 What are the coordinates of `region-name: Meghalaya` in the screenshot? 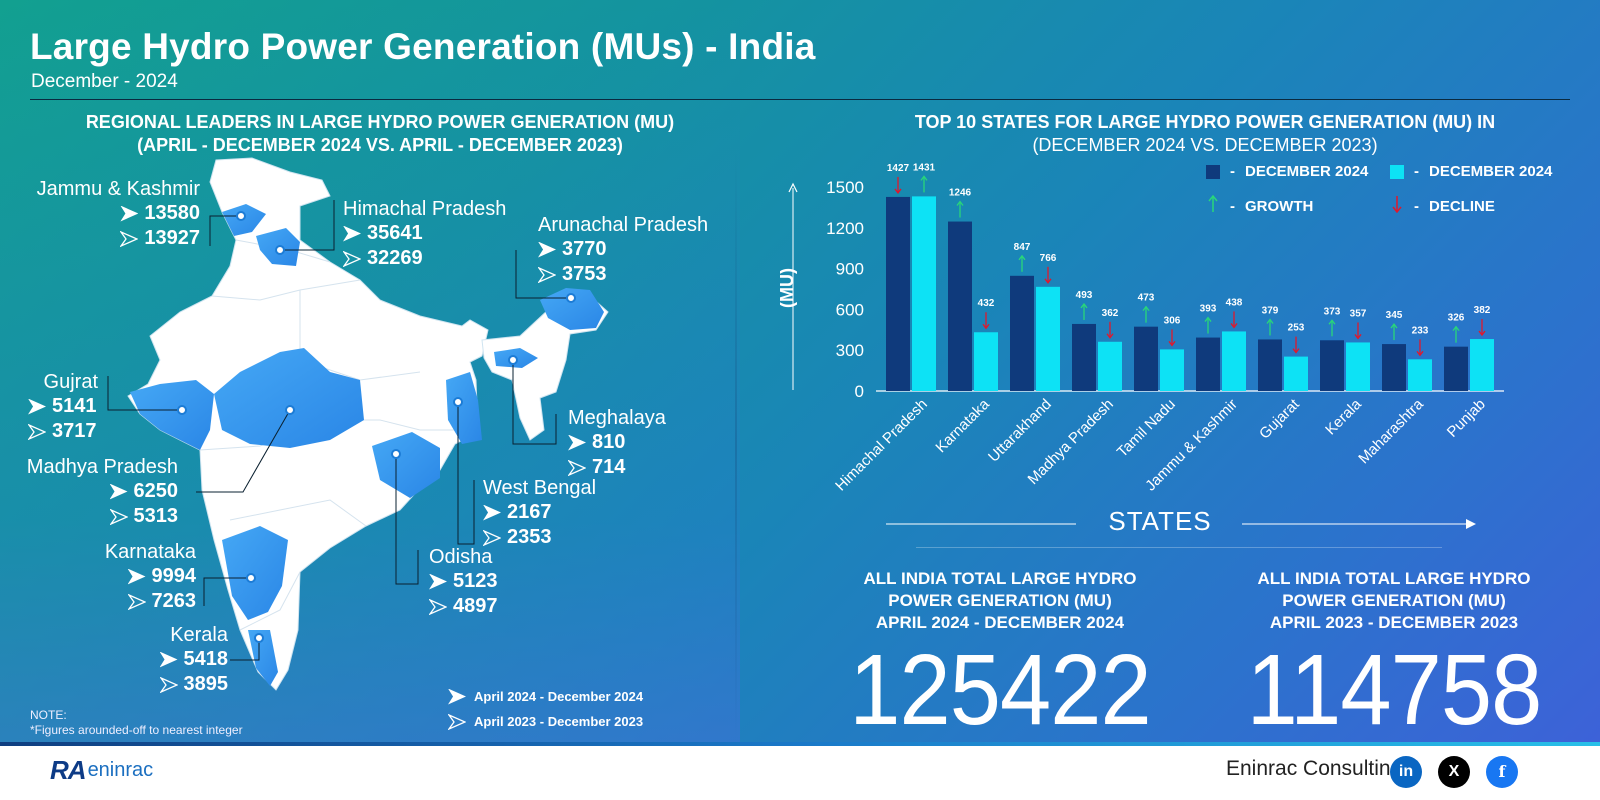 It's located at (617, 418).